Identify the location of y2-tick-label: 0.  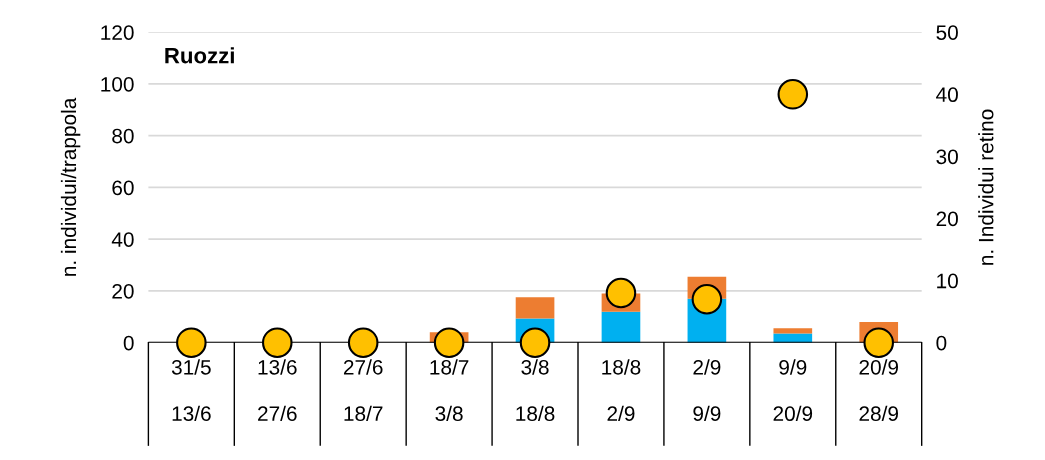
(941, 343).